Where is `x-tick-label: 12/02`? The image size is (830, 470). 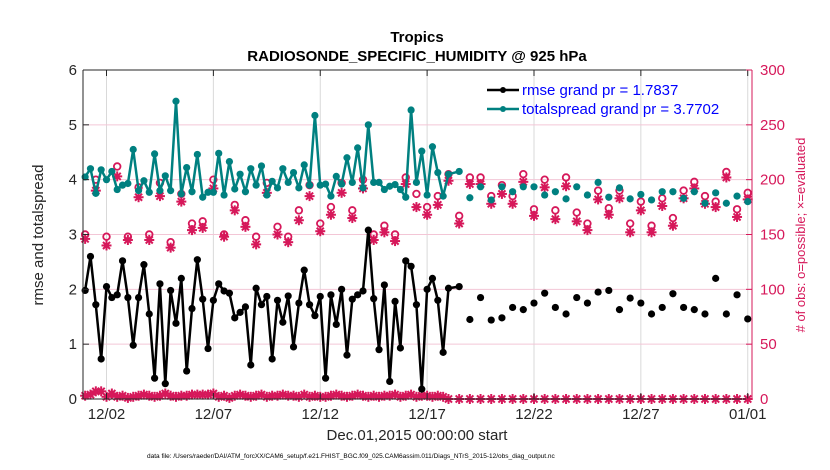
x-tick-label: 12/02 is located at coordinates (107, 414).